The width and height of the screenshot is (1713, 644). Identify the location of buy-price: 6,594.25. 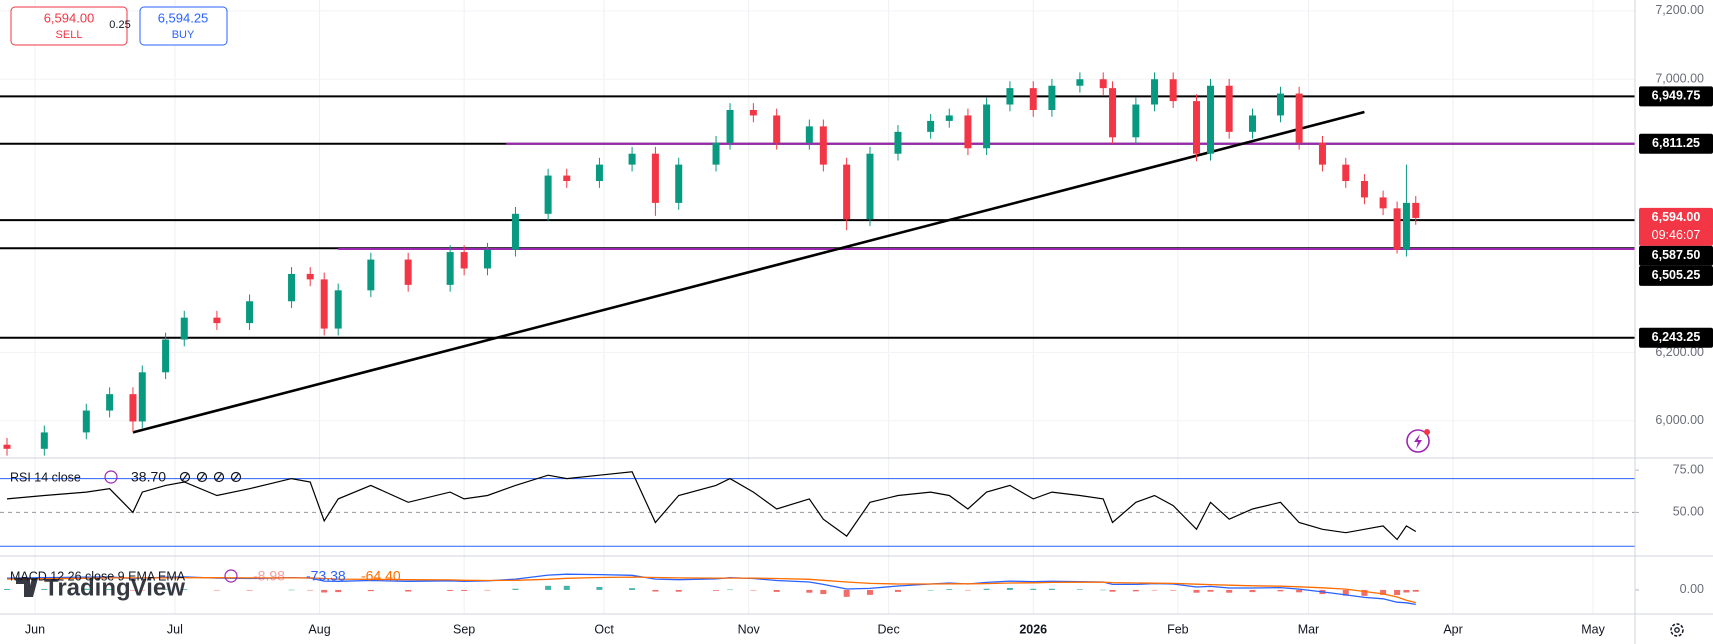
(183, 17).